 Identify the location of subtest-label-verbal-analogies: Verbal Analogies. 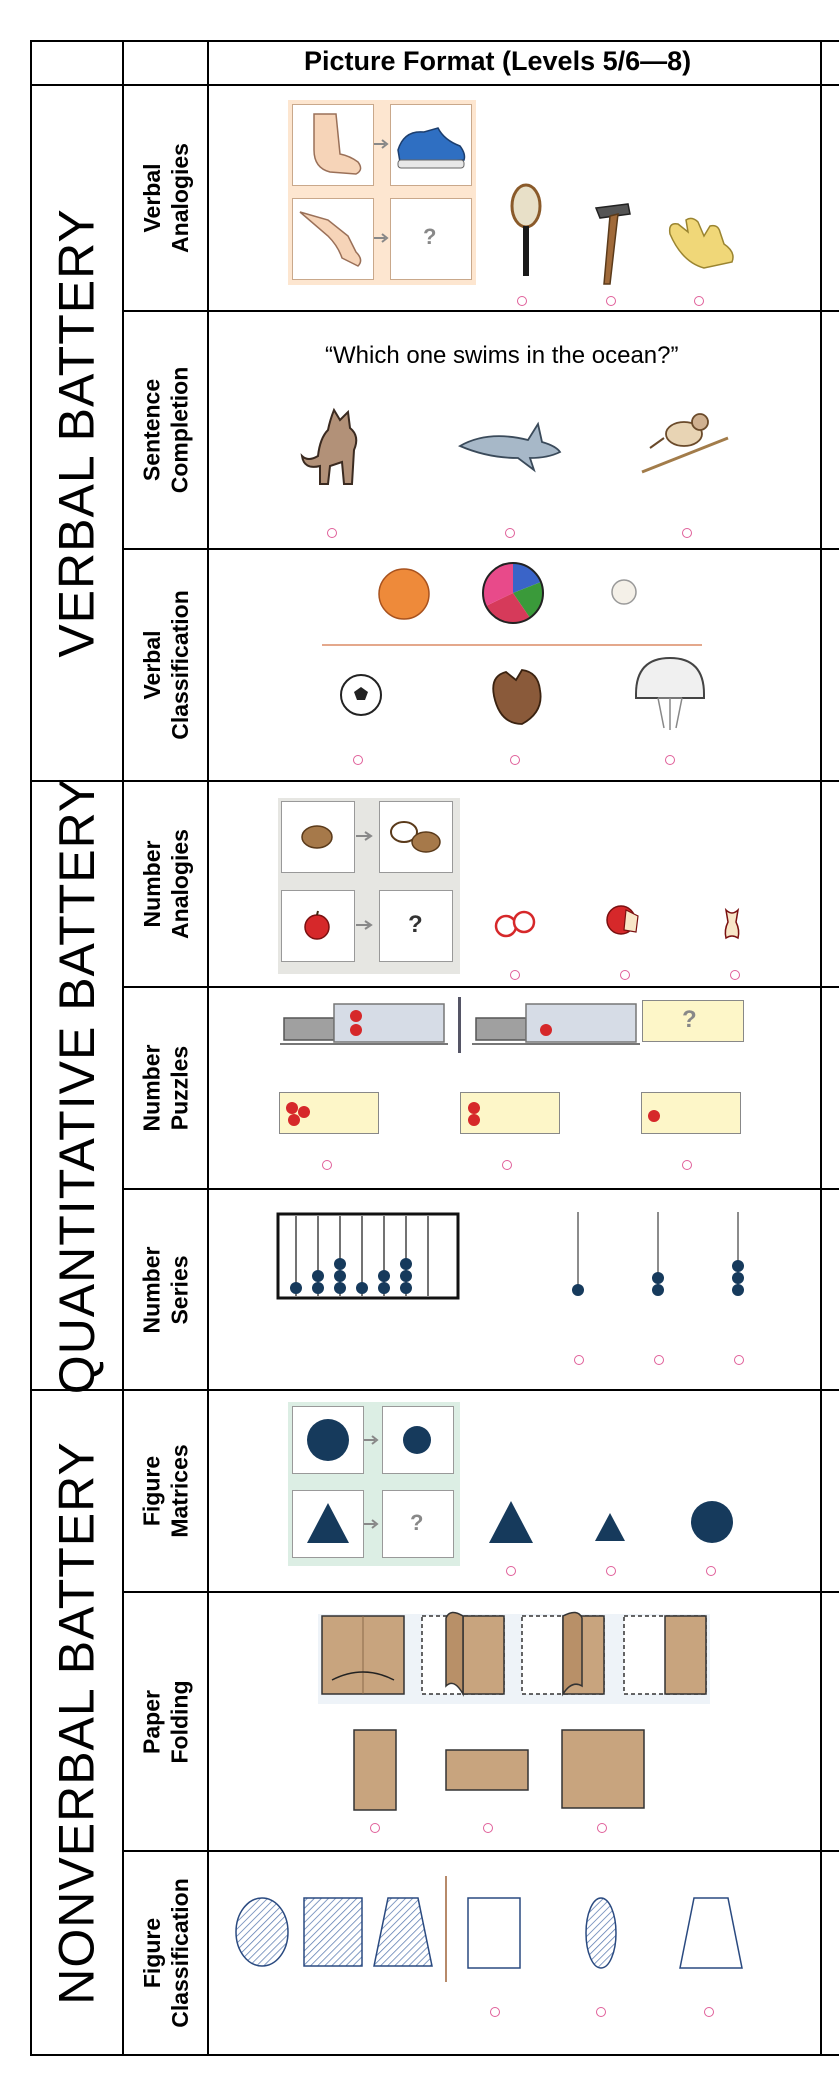
(165, 198).